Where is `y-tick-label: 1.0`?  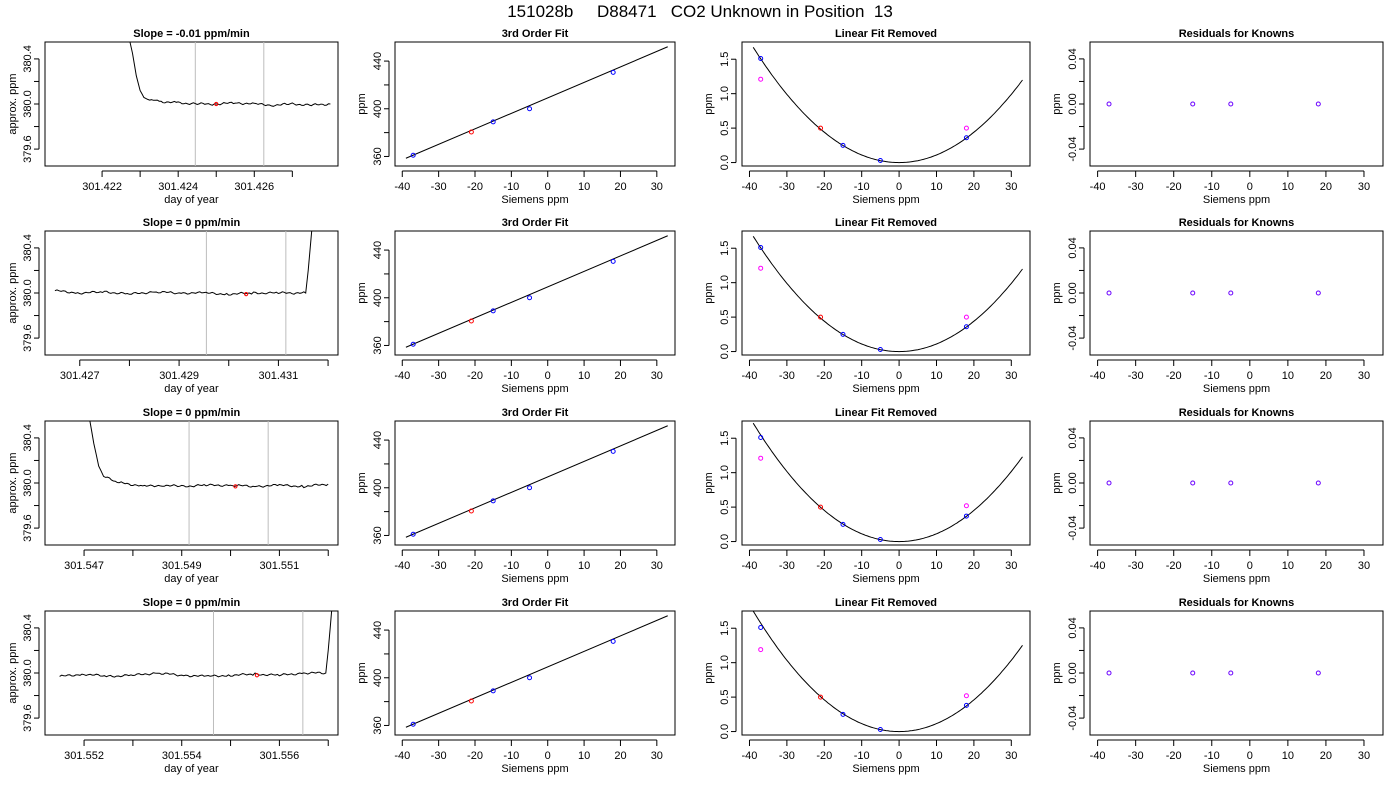 y-tick-label: 1.0 is located at coordinates (725, 93).